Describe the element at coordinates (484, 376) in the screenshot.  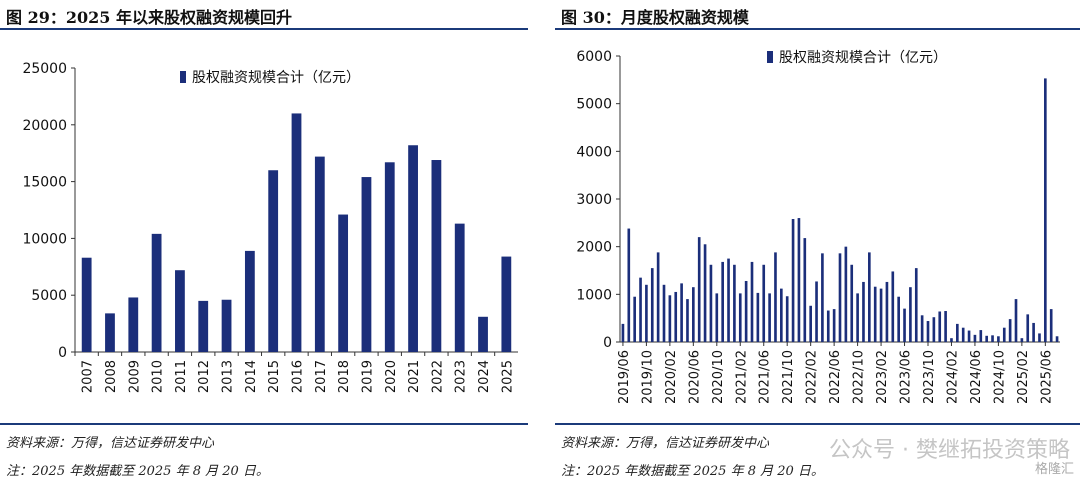
I see `x-tick-label: 2024` at that location.